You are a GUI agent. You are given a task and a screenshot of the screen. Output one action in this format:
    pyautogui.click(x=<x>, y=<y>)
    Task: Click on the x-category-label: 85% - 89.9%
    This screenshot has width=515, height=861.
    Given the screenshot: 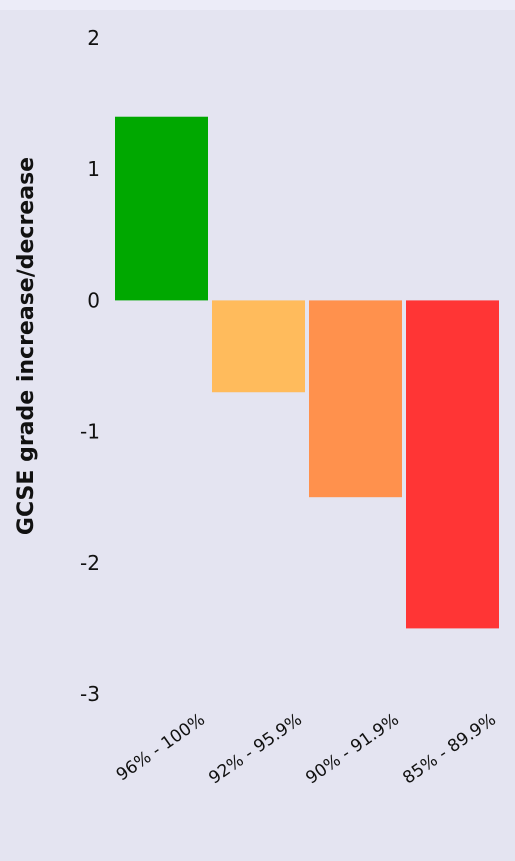 What is the action you would take?
    pyautogui.click(x=449, y=749)
    